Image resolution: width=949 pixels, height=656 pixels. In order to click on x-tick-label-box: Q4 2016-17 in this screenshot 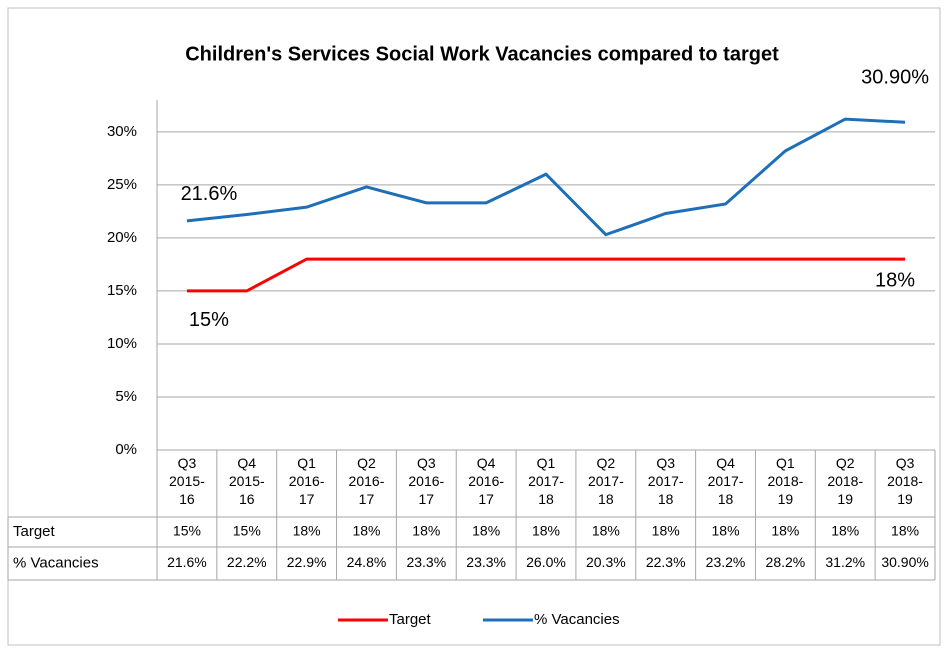, I will do `click(486, 481)`.